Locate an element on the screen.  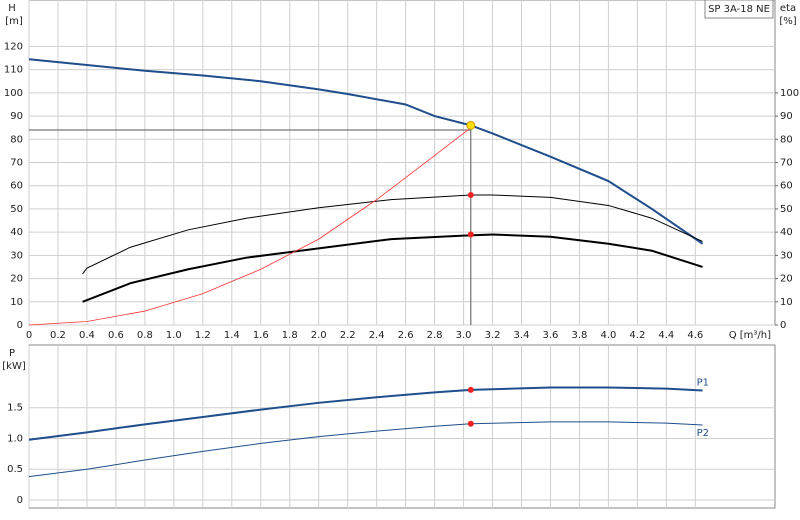
y2-tick-label: 100 is located at coordinates (789, 93).